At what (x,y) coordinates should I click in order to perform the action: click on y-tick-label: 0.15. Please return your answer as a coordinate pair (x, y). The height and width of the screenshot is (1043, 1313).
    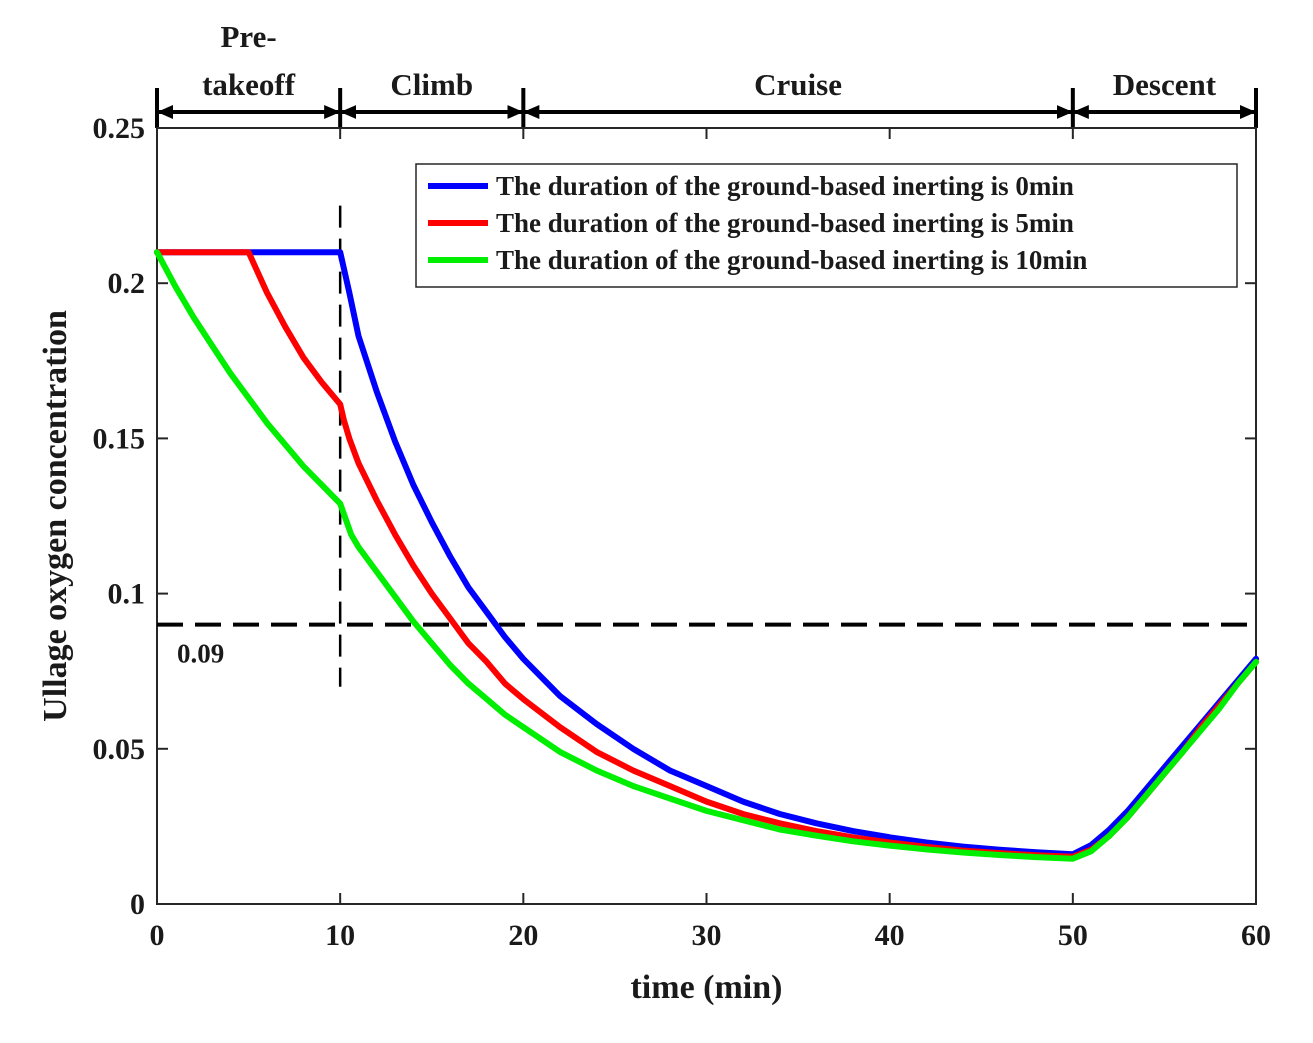
    Looking at the image, I should click on (119, 438).